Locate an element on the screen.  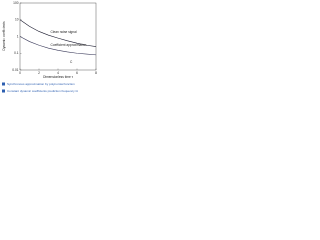
y-tick-label: 1 is located at coordinates (18, 36).